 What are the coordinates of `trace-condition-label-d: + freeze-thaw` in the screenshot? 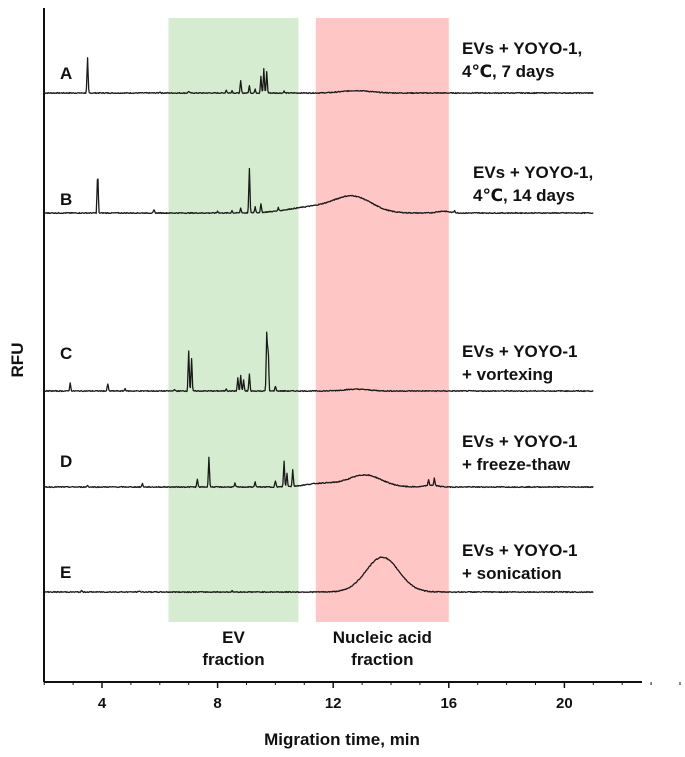 It's located at (516, 464).